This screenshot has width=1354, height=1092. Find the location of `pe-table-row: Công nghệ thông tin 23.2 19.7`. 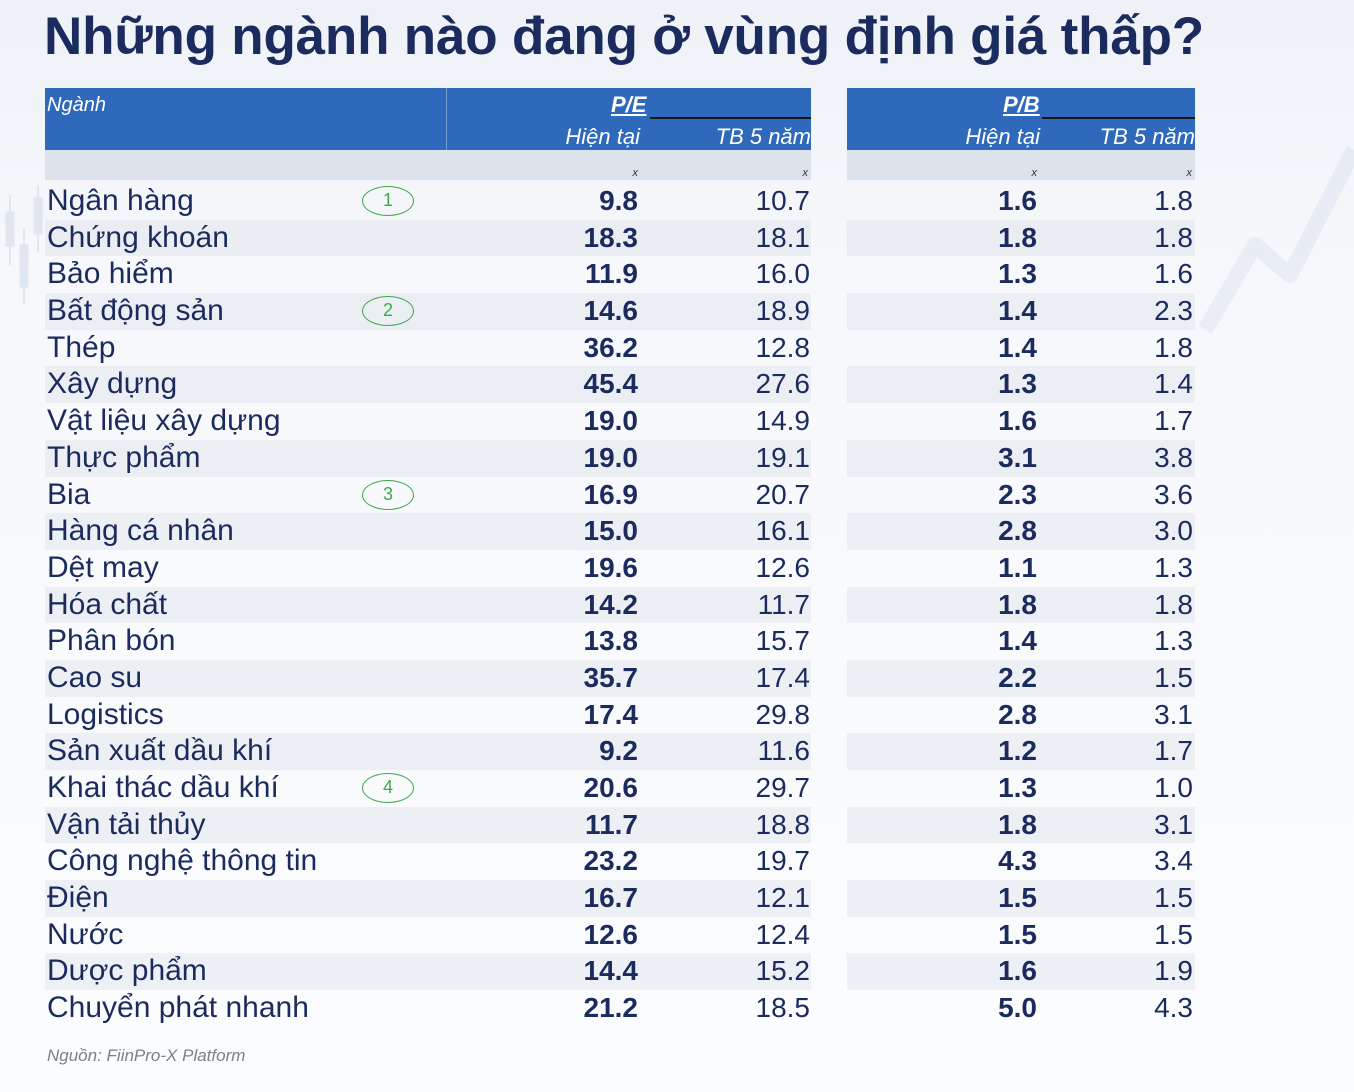

pe-table-row: Công nghệ thông tin 23.2 19.7 is located at coordinates (428, 861).